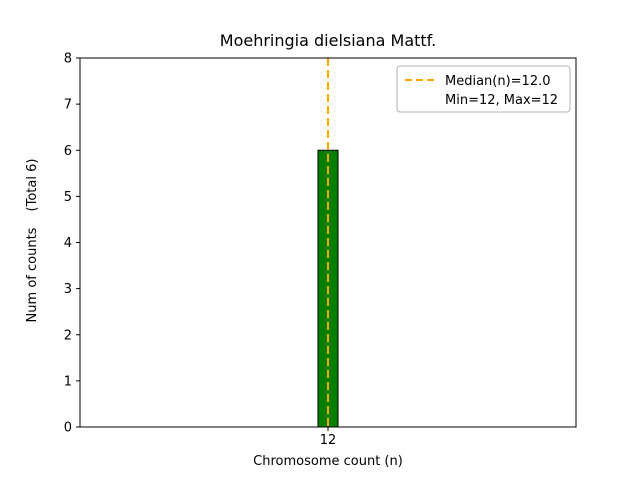 This screenshot has width=640, height=480. Describe the element at coordinates (32, 185) in the screenshot. I see `y-axis-total-note: (Total 6)` at that location.